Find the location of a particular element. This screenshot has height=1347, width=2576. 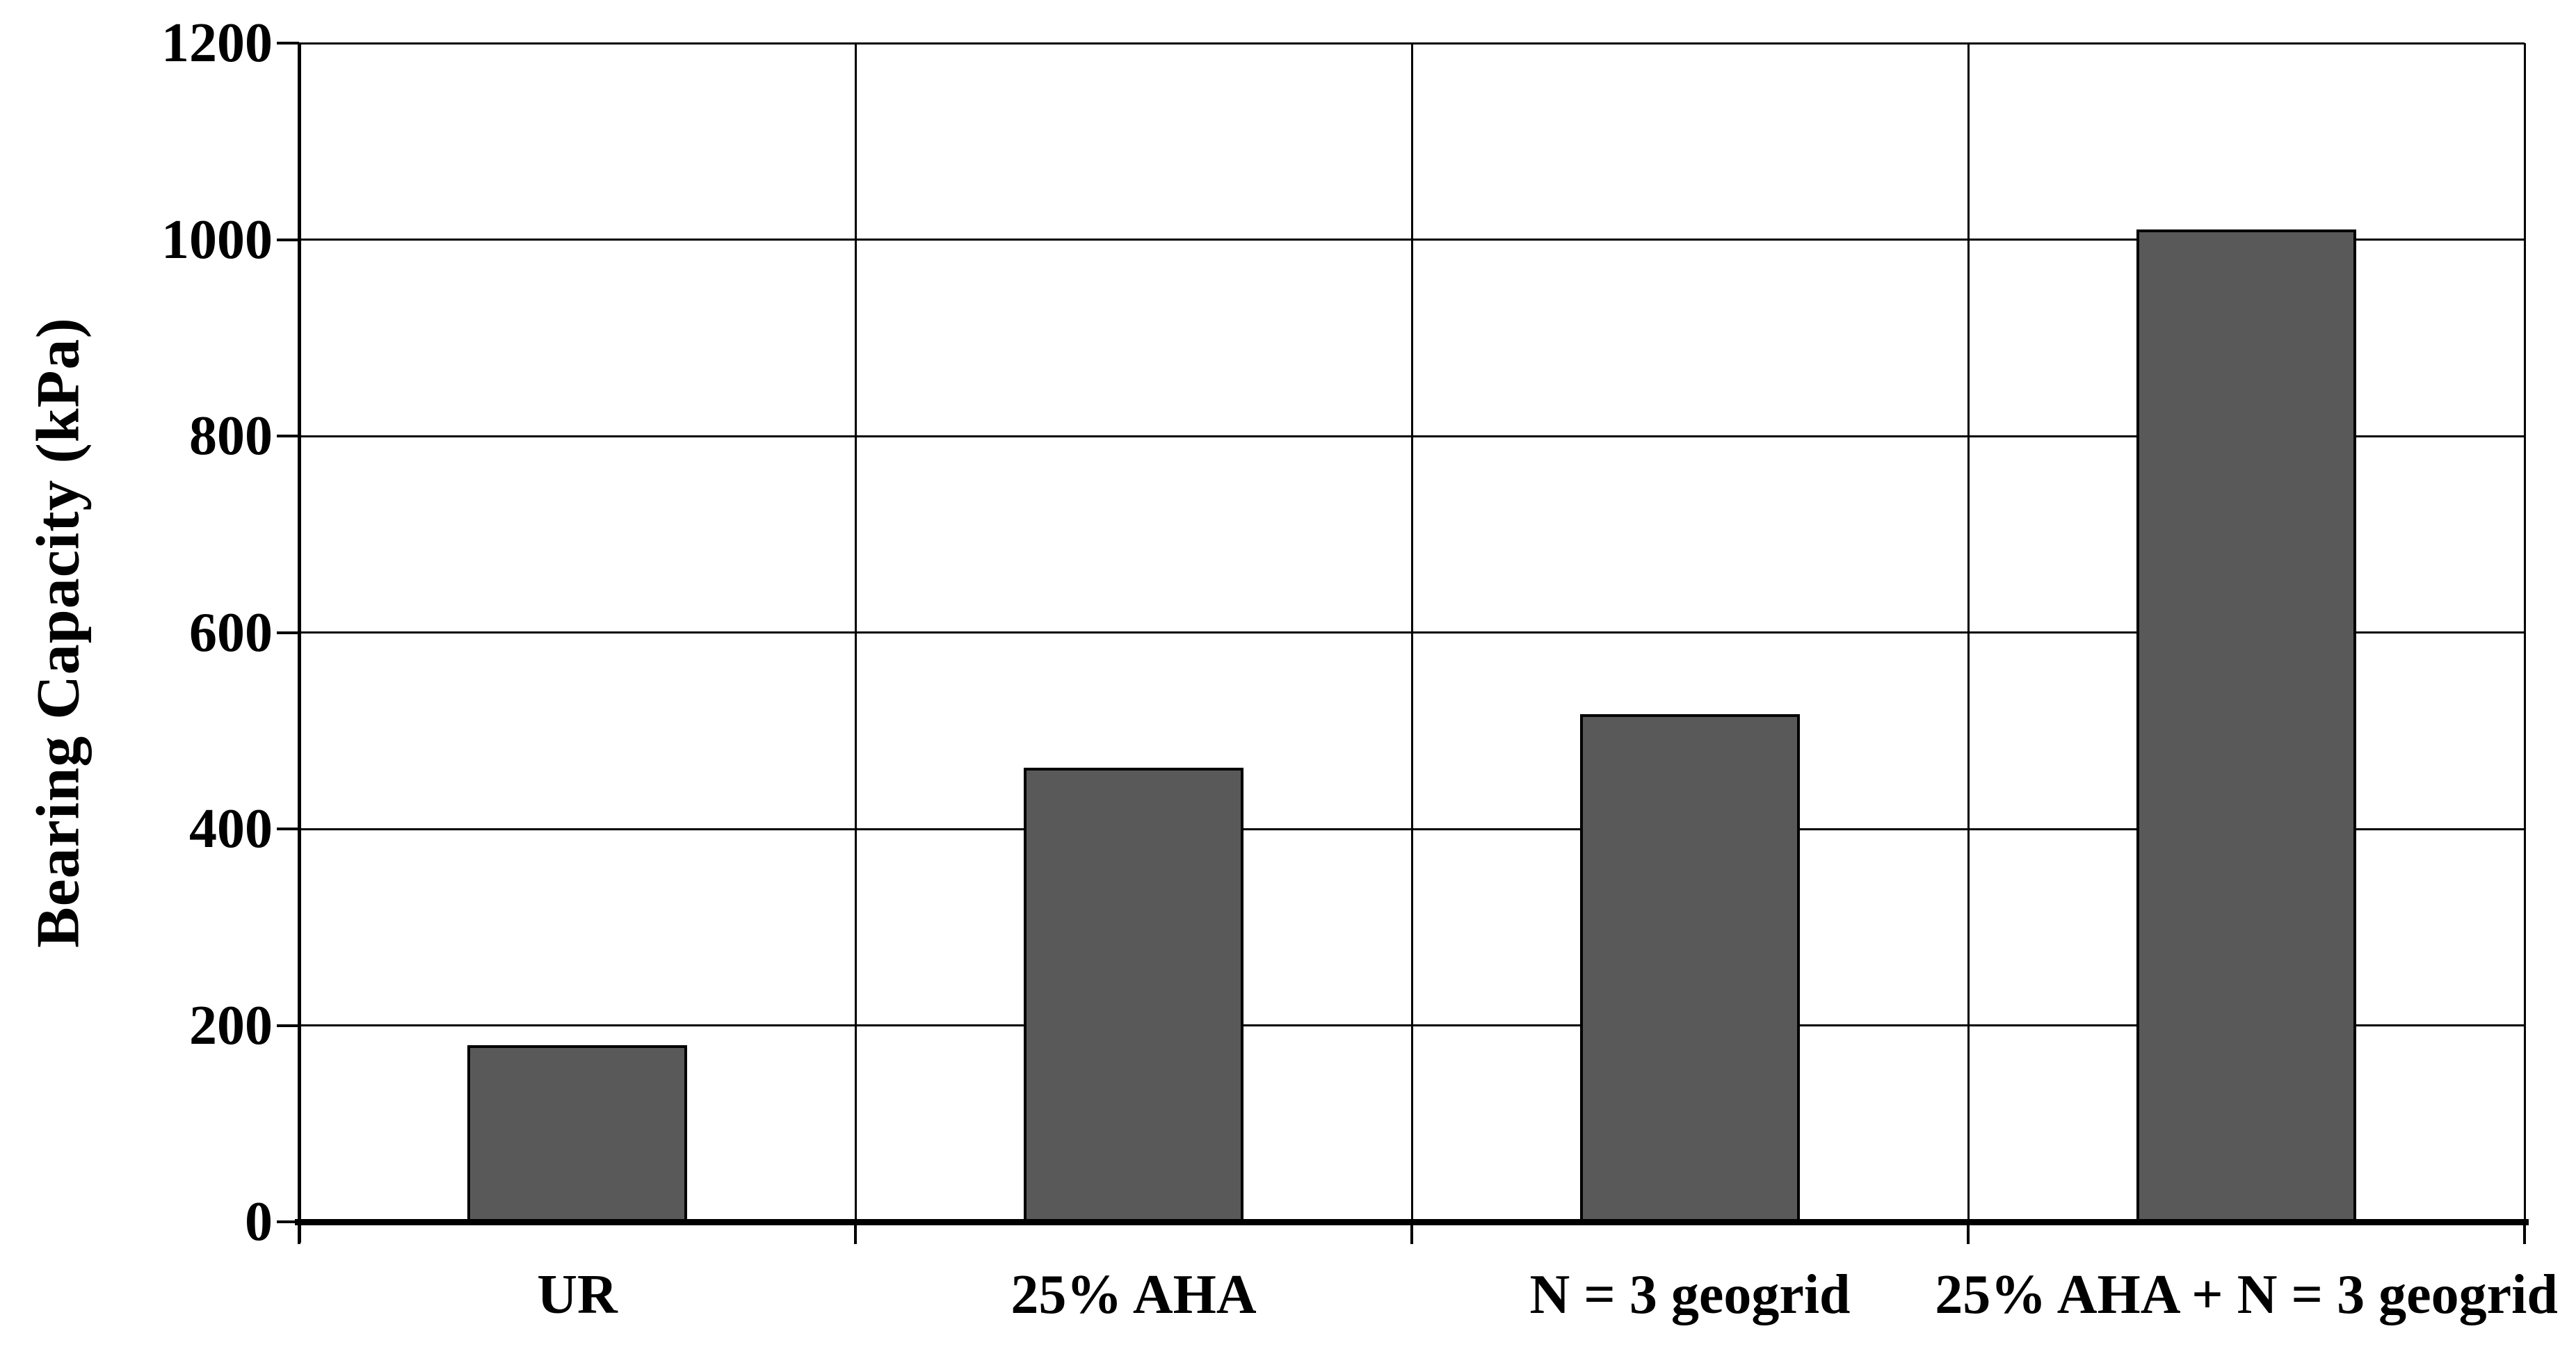

x-category-label: 25% AHA is located at coordinates (1134, 1294).